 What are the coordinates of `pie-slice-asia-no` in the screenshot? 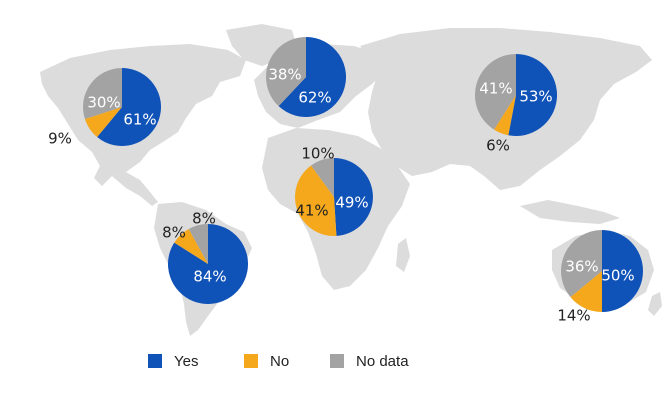 It's located at (505, 115).